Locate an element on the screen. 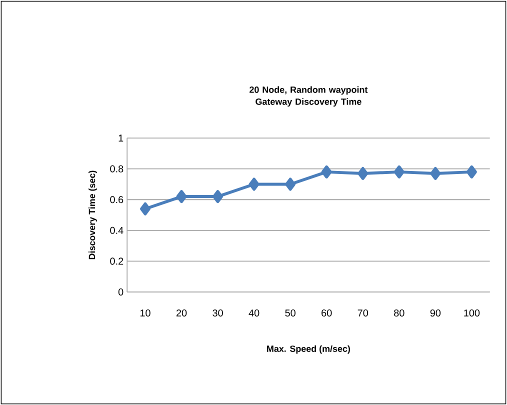 This screenshot has width=507, height=405. y-tick-label: 1 is located at coordinates (121, 138).